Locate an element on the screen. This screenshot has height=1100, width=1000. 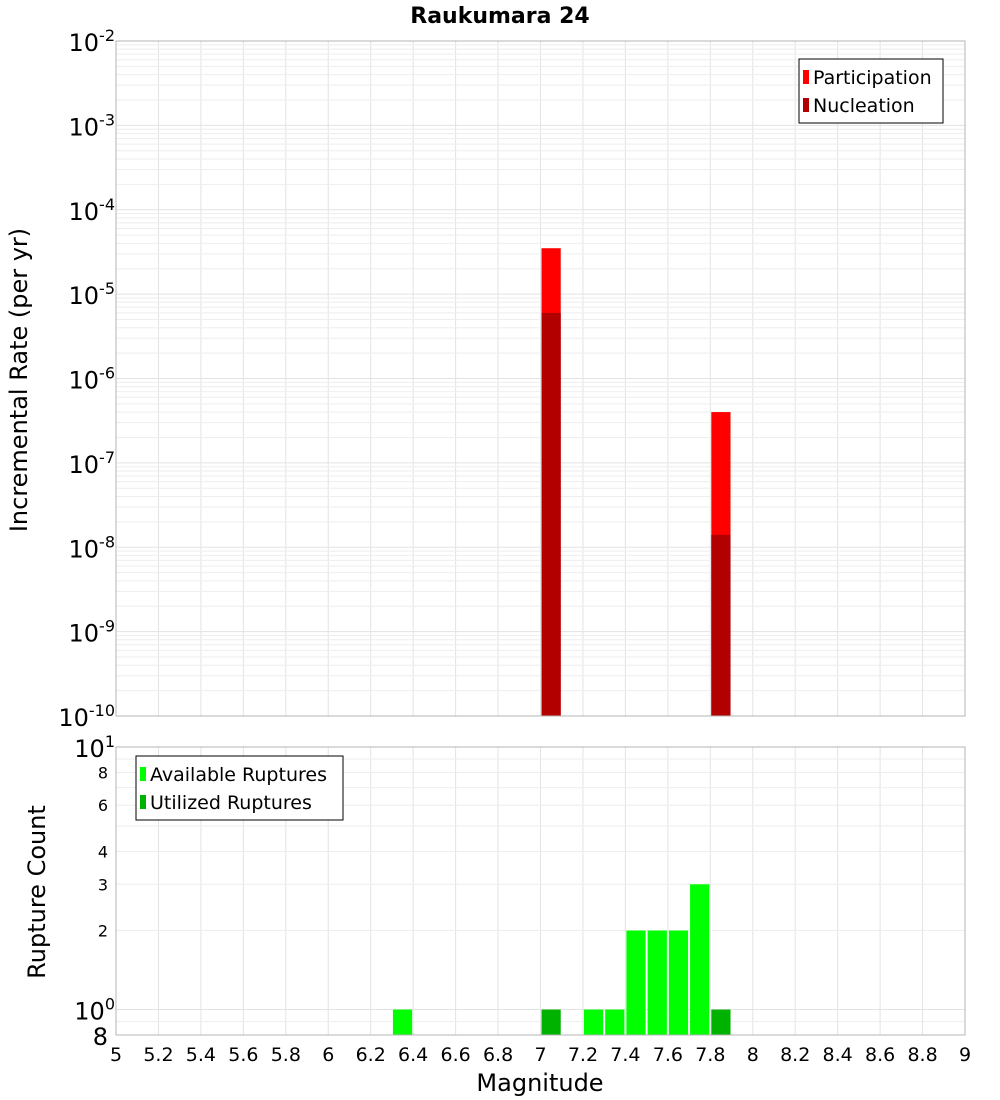
bottom-legend-box is located at coordinates (239, 788).